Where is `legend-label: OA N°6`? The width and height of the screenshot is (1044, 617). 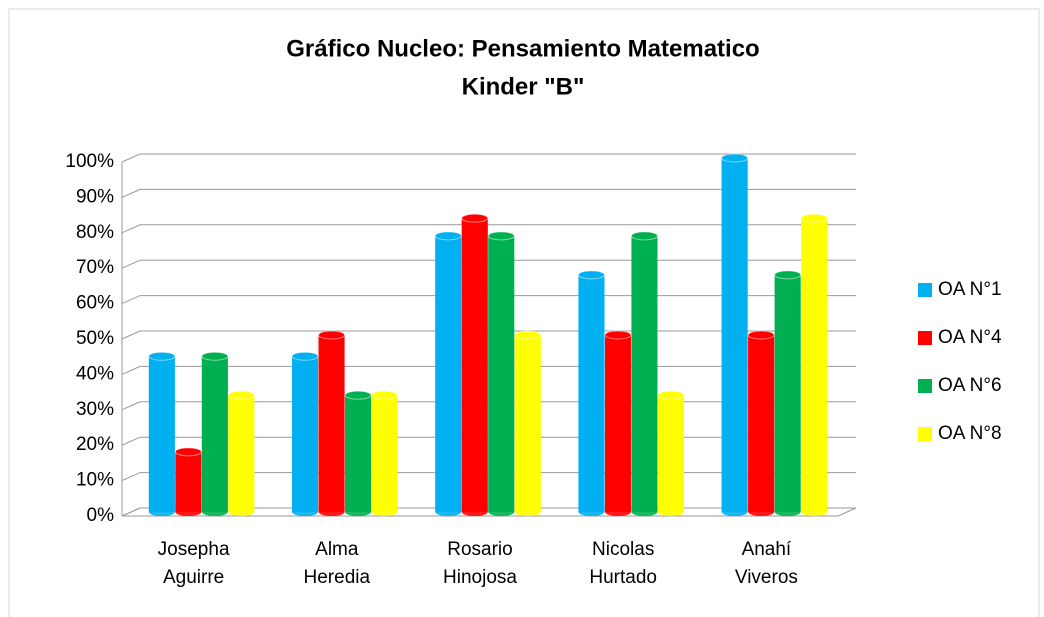 legend-label: OA N°6 is located at coordinates (970, 385).